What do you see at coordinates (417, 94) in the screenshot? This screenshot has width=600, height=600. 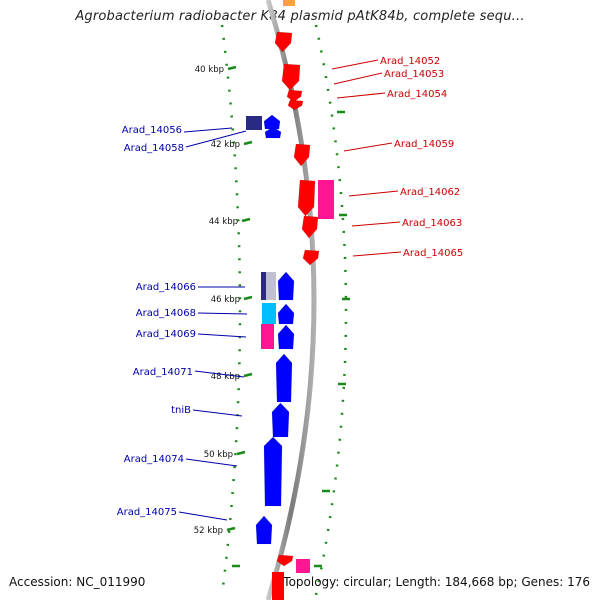 I see `forward-gene-label: Arad_14054` at bounding box center [417, 94].